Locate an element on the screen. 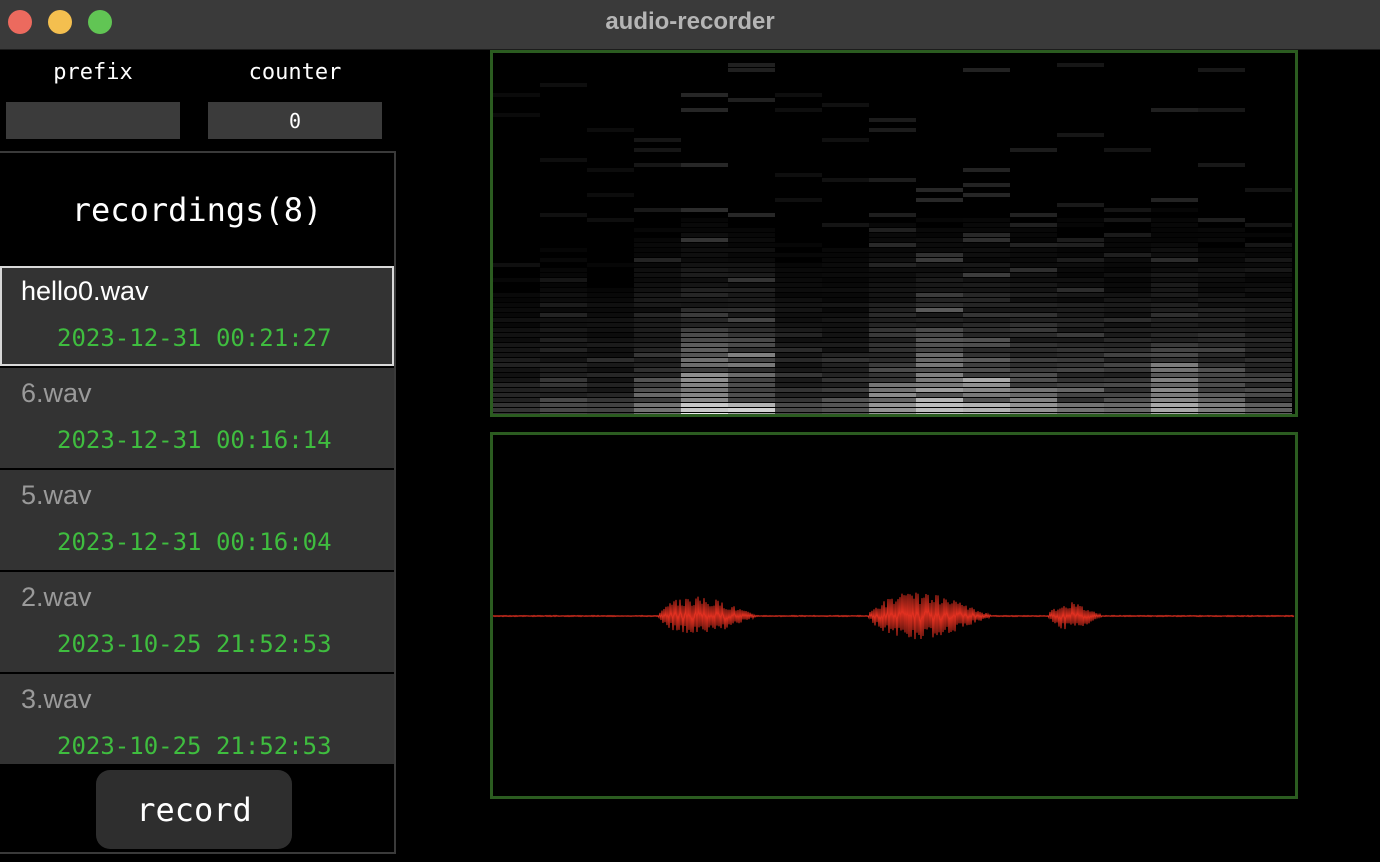 This screenshot has width=1380, height=862. close-window-button is located at coordinates (20, 22).